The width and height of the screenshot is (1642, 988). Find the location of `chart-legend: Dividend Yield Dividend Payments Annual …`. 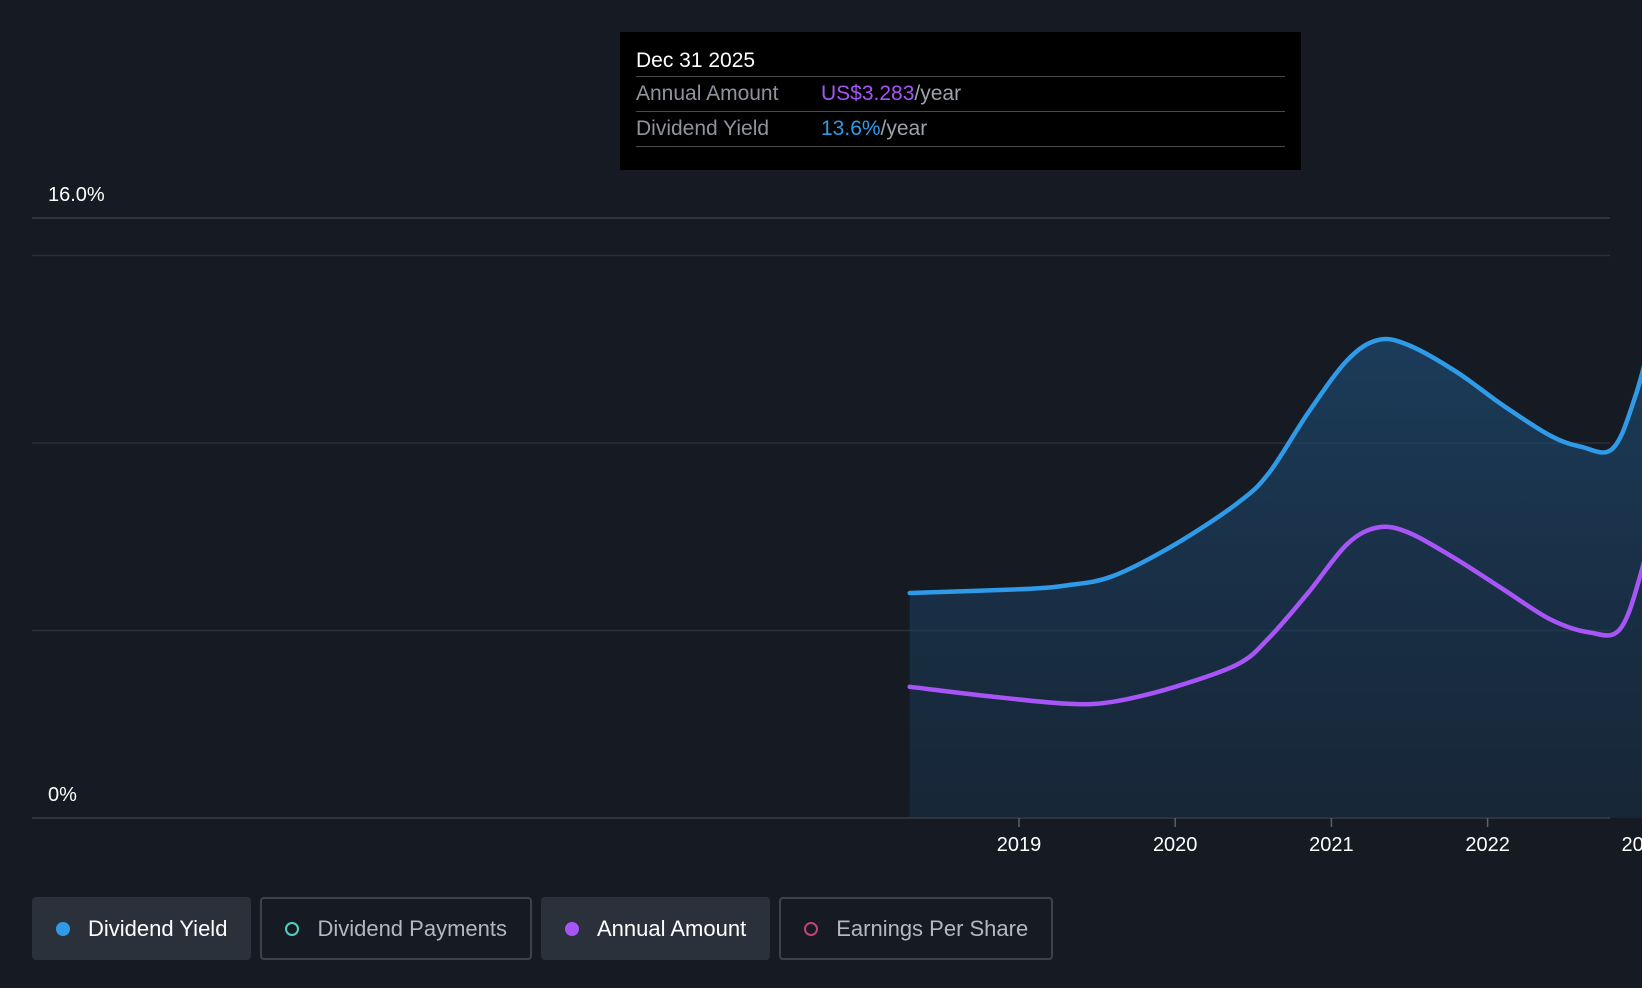

chart-legend: Dividend Yield Dividend Payments Annual … is located at coordinates (543, 928).